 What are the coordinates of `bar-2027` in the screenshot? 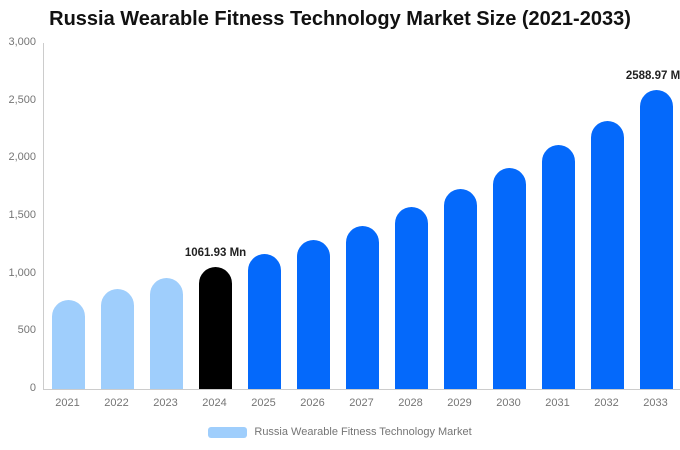 It's located at (362, 307).